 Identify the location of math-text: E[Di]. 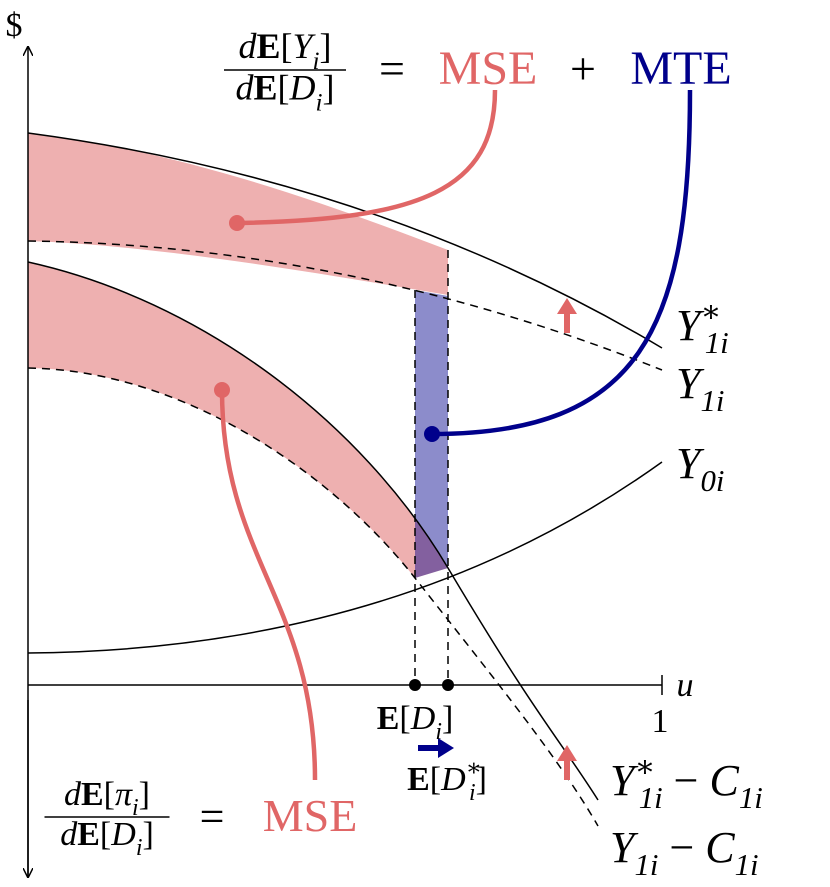
(415, 722).